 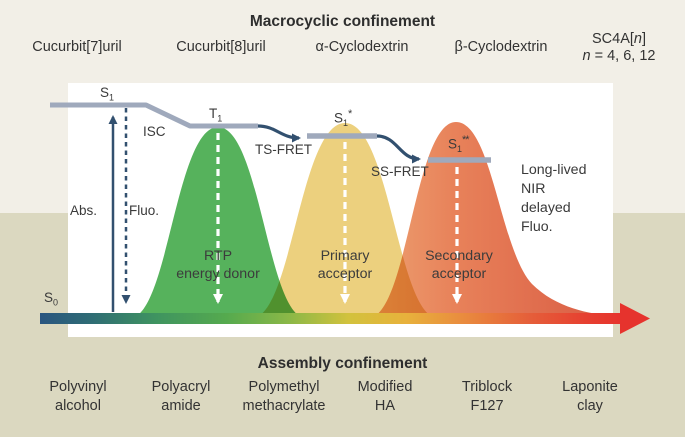 What do you see at coordinates (619, 56) in the screenshot?
I see `sc4a-line2: n = 4, 6, 12` at bounding box center [619, 56].